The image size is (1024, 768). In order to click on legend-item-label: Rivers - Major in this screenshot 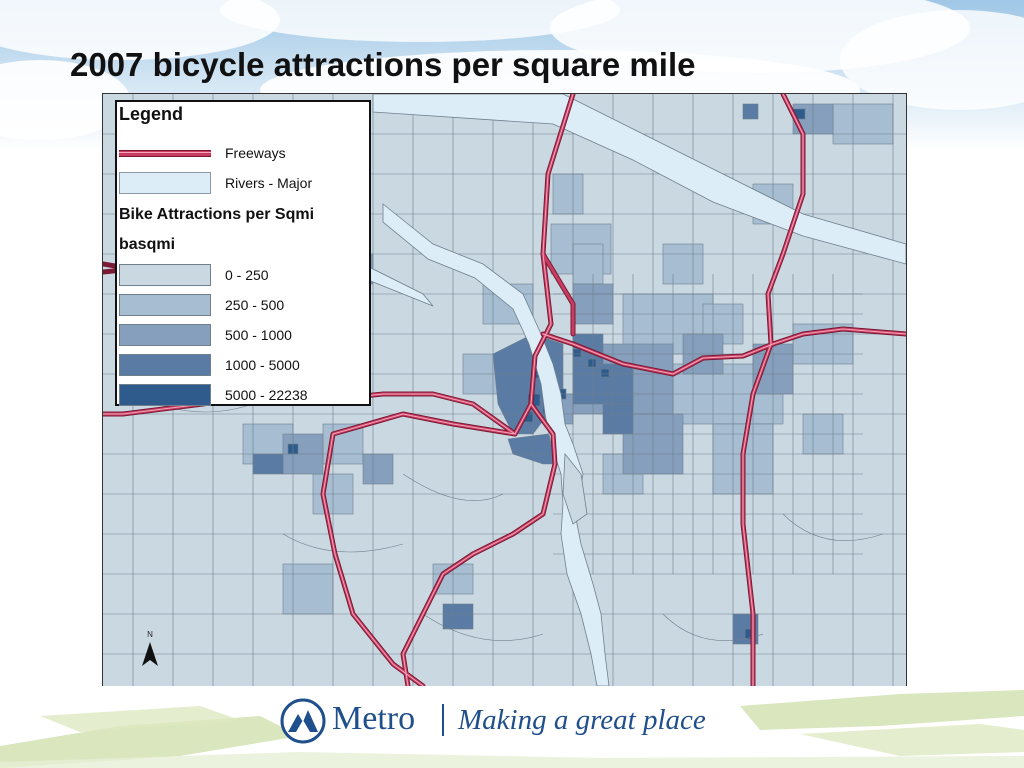, I will do `click(269, 183)`.